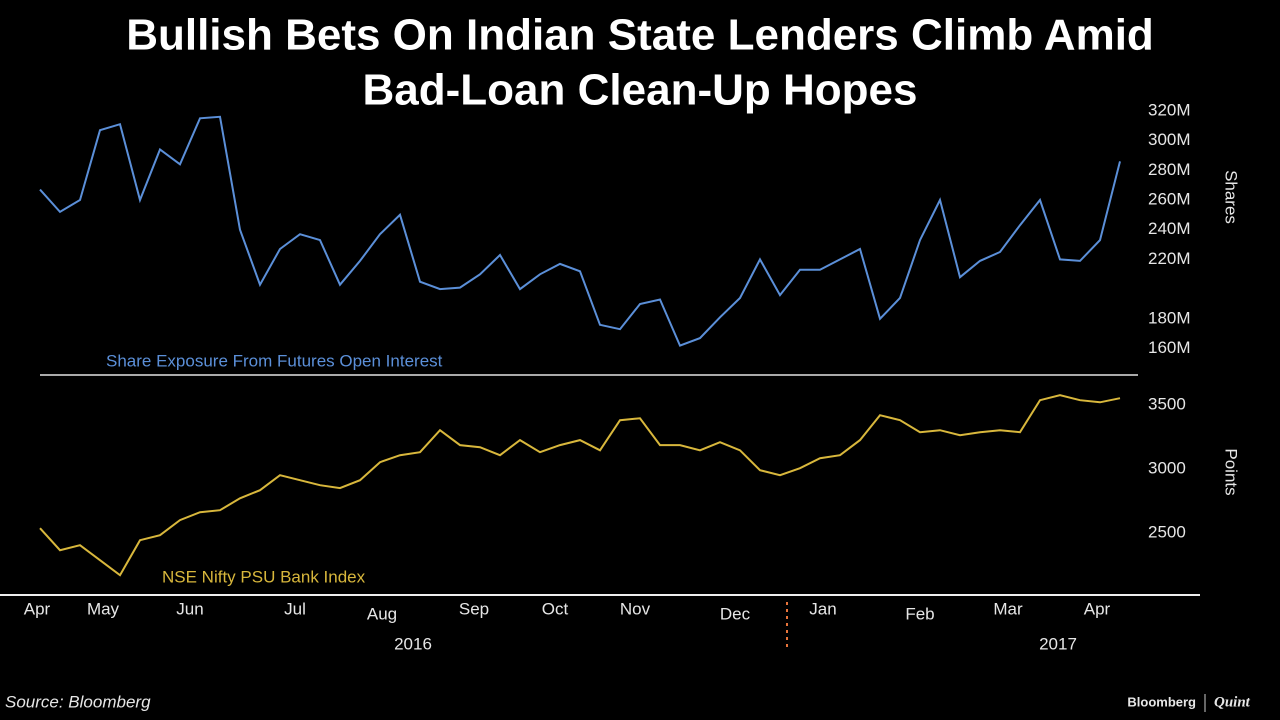 The image size is (1280, 720). Describe the element at coordinates (413, 643) in the screenshot. I see `year-label: 2016` at that location.